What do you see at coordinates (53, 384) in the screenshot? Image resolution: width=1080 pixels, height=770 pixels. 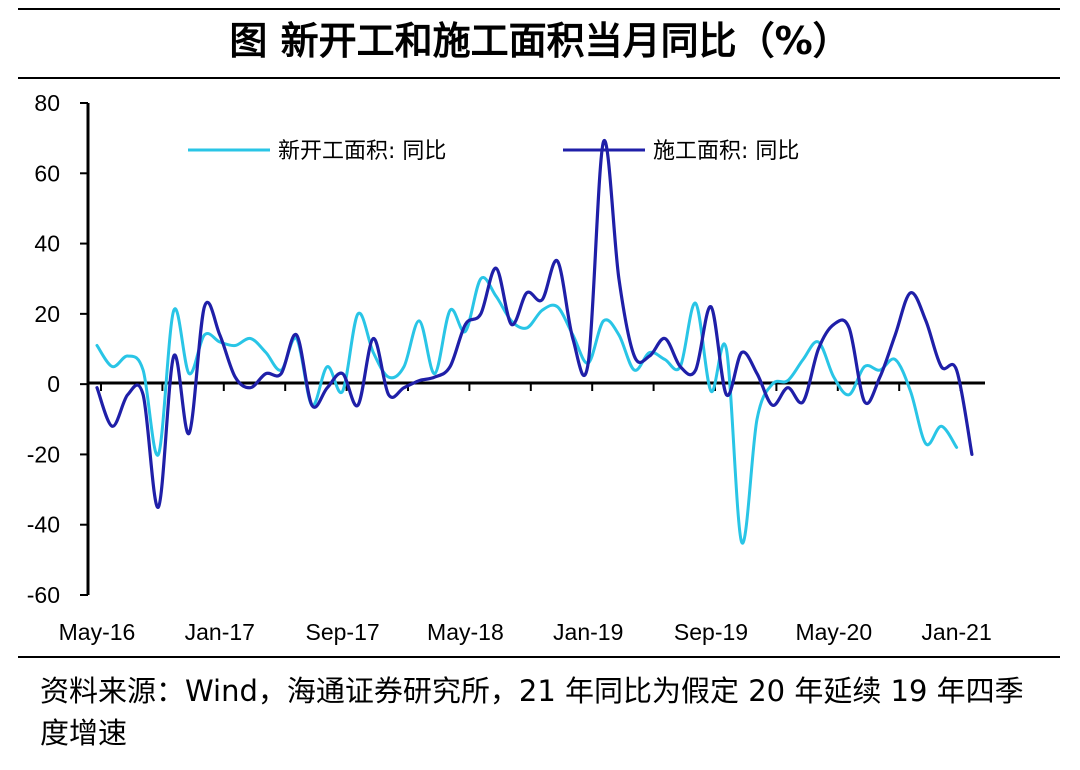 I see `y-tick-label: 0` at bounding box center [53, 384].